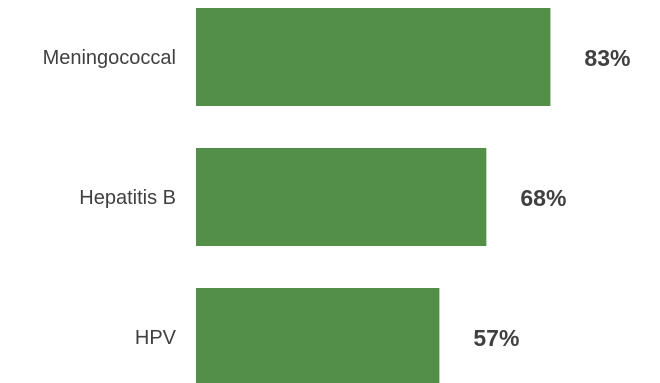 The height and width of the screenshot is (383, 660). I want to click on bar-hpv, so click(318, 335).